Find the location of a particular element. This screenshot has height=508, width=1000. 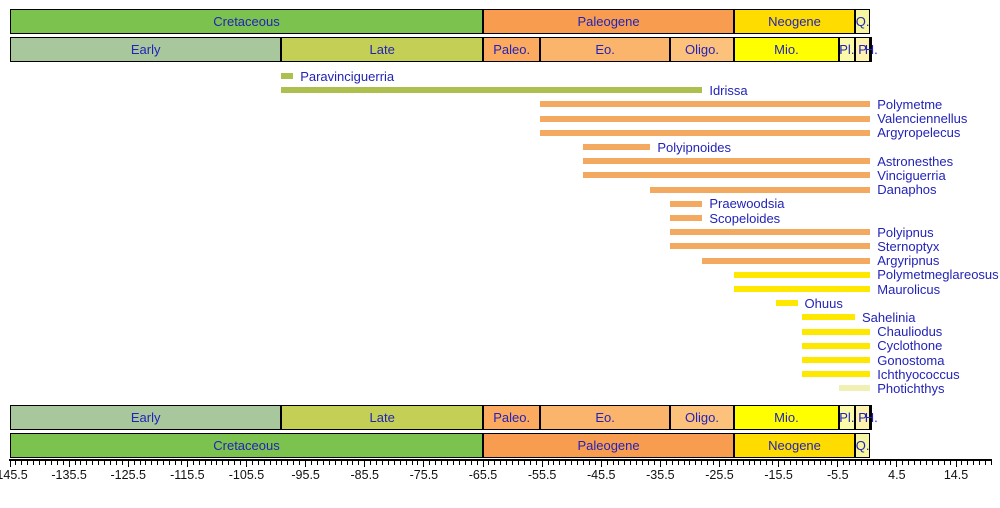

epoch-cell-p: P is located at coordinates (862, 49).